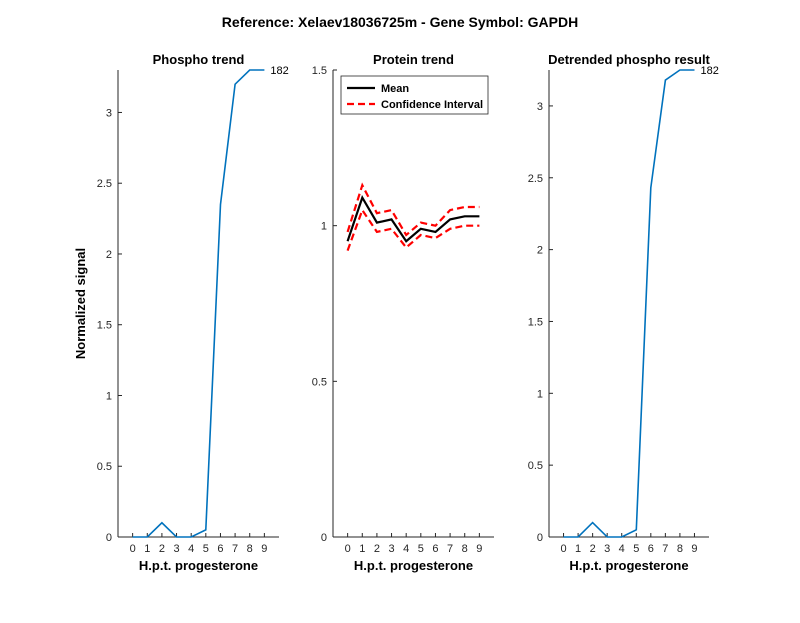  I want to click on legend-box, so click(414, 95).